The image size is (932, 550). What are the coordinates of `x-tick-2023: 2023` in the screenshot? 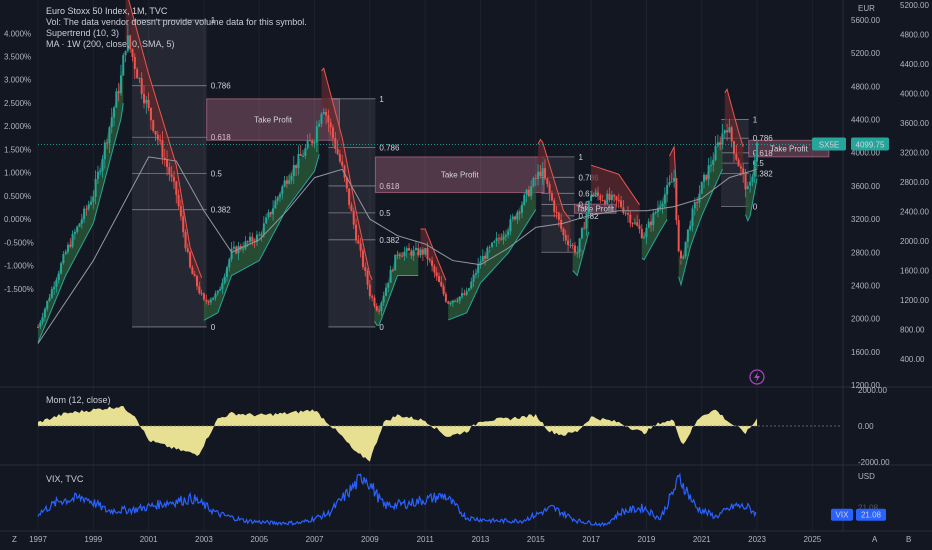 It's located at (757, 539).